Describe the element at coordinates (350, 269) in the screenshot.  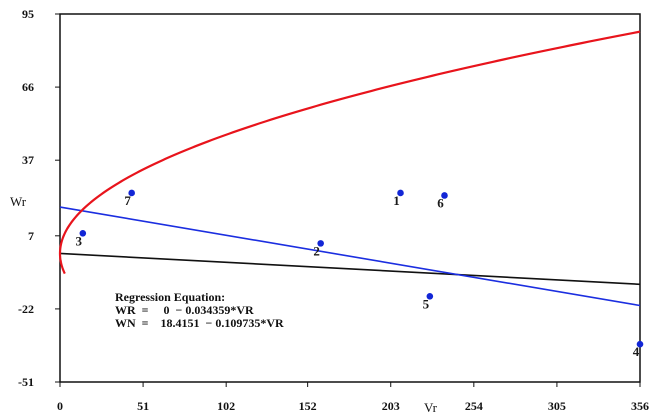
I see `wr-regression-line` at that location.